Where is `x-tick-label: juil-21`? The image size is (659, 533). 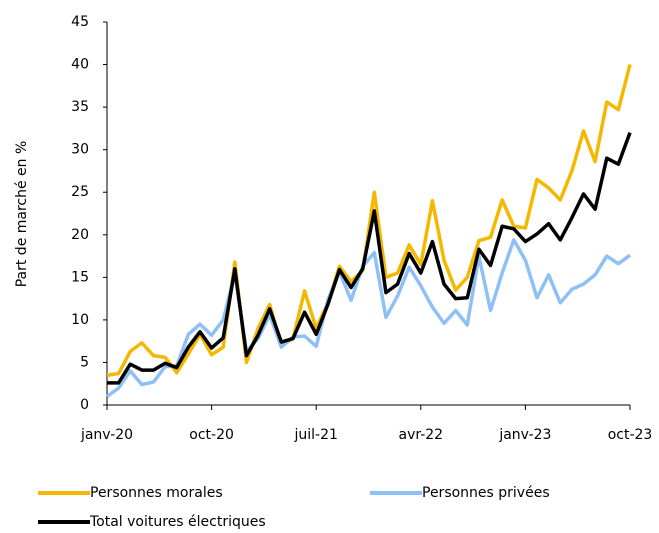
x-tick-label: juil-21 is located at coordinates (315, 435).